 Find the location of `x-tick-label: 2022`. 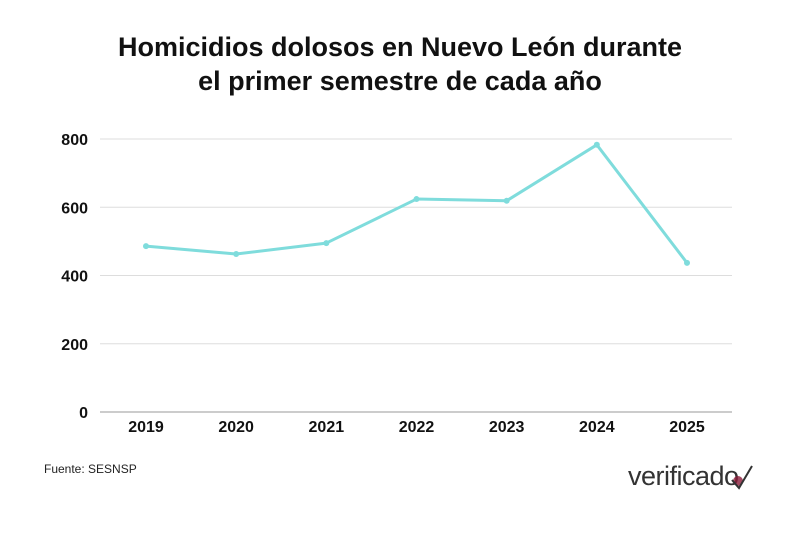

x-tick-label: 2022 is located at coordinates (417, 427).